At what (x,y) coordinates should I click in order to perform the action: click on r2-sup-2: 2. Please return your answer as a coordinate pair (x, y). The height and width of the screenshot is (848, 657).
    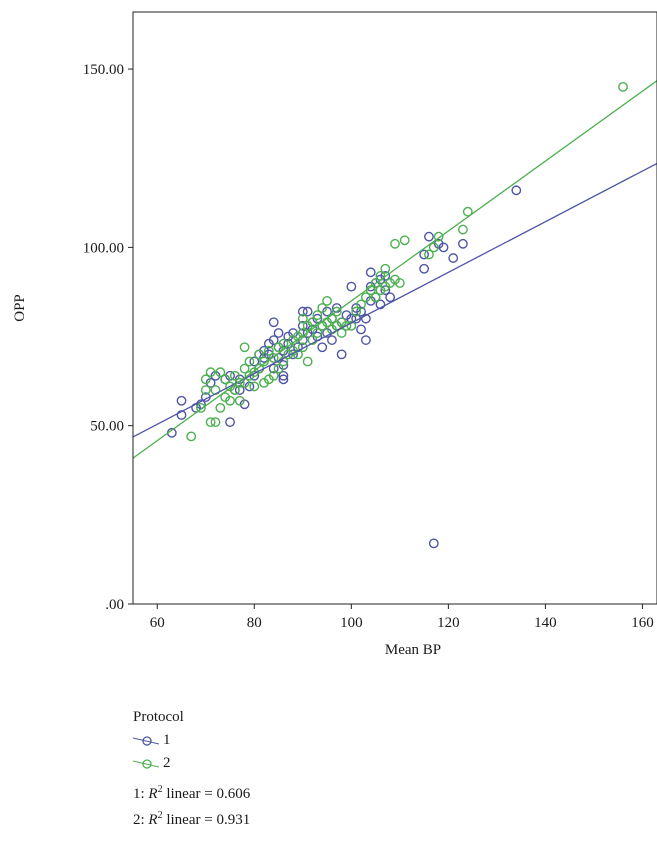
    Looking at the image, I should click on (160, 815).